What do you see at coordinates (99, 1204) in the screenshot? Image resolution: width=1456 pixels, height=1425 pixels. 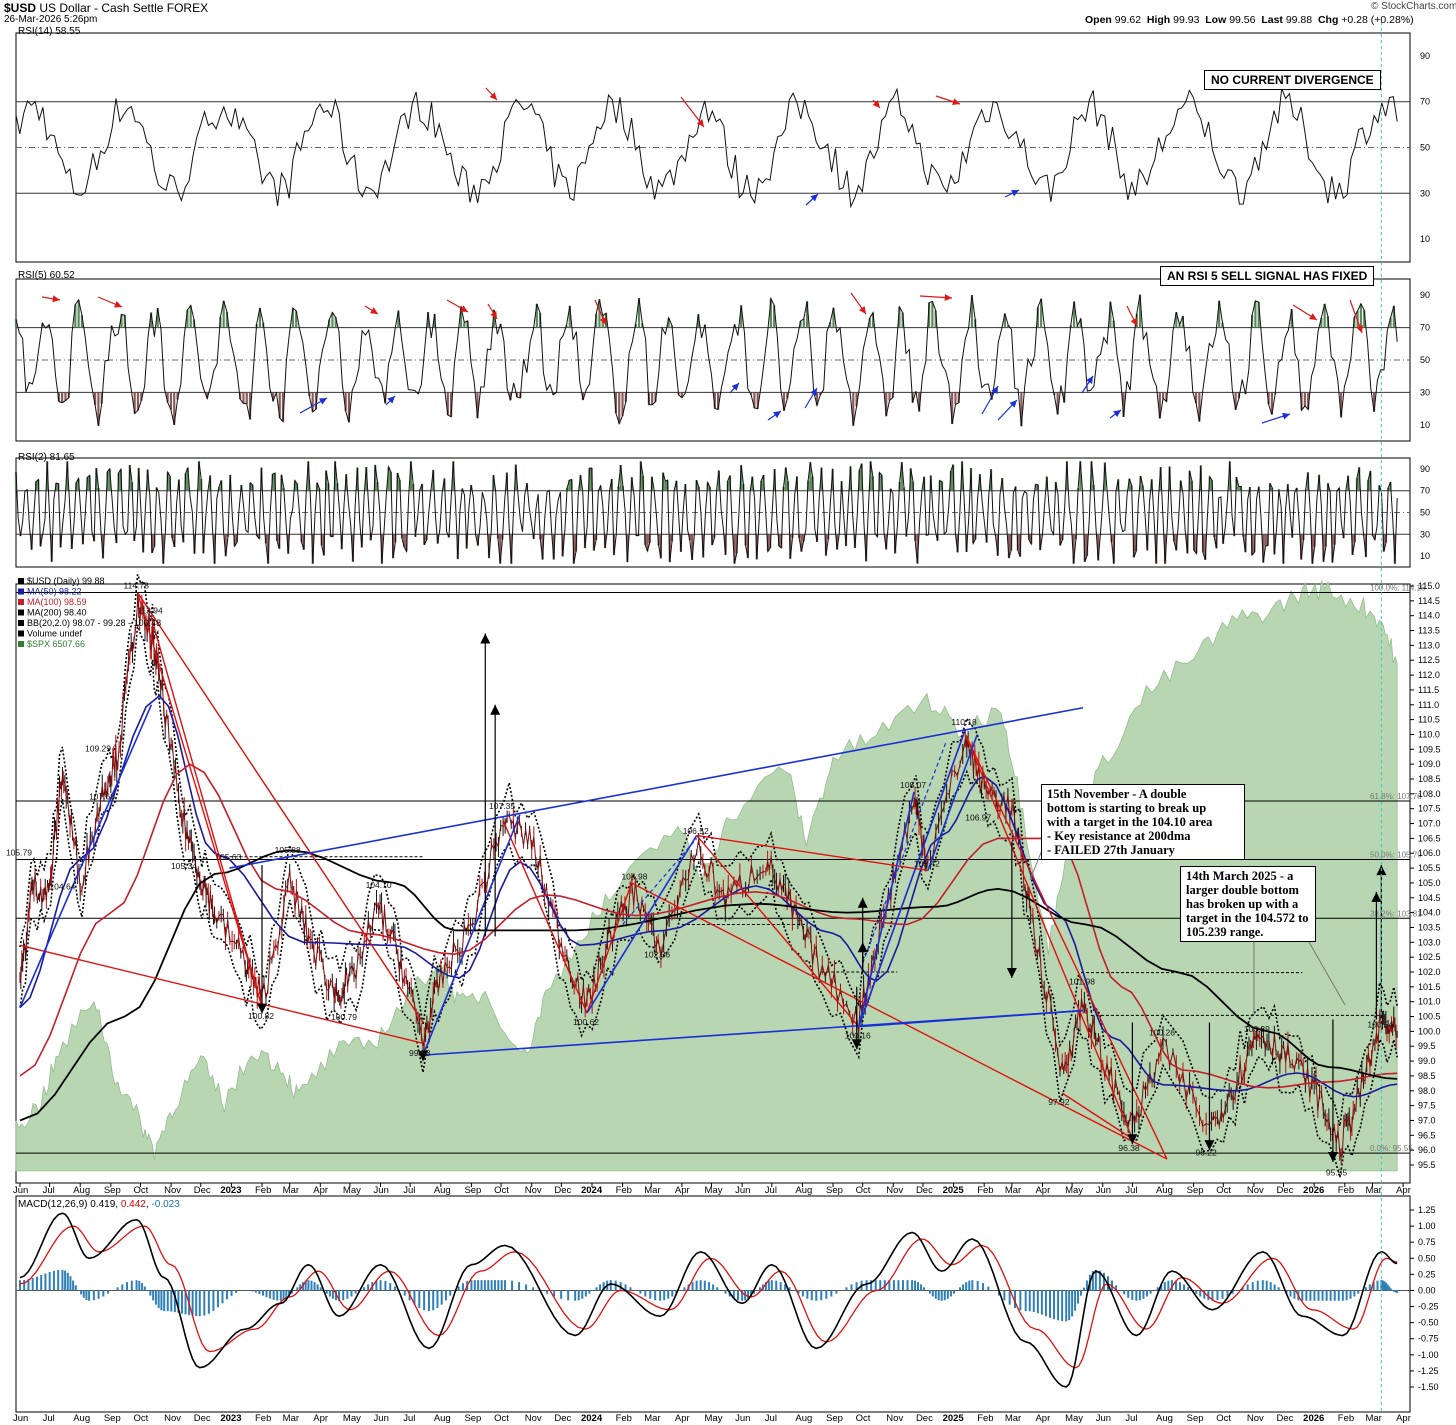 I see `macd-label: MACD(12,26,9) 0.419, 0.442, -0.023` at bounding box center [99, 1204].